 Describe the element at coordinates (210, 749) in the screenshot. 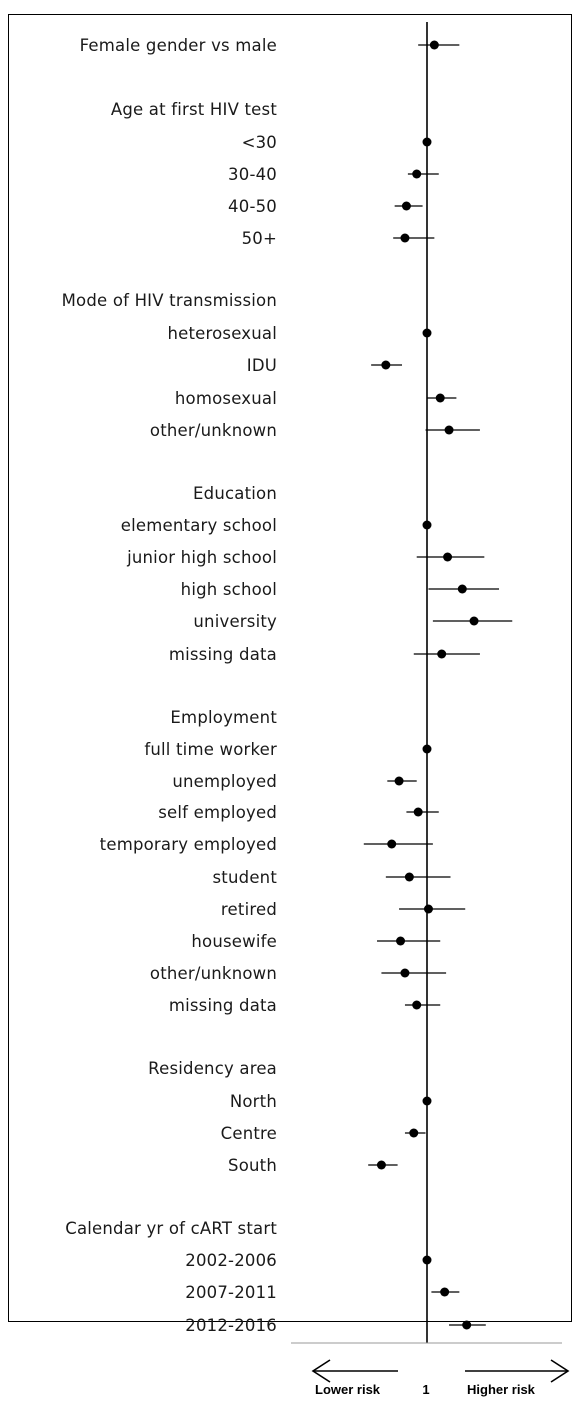

I see `row-label: full time worker` at that location.